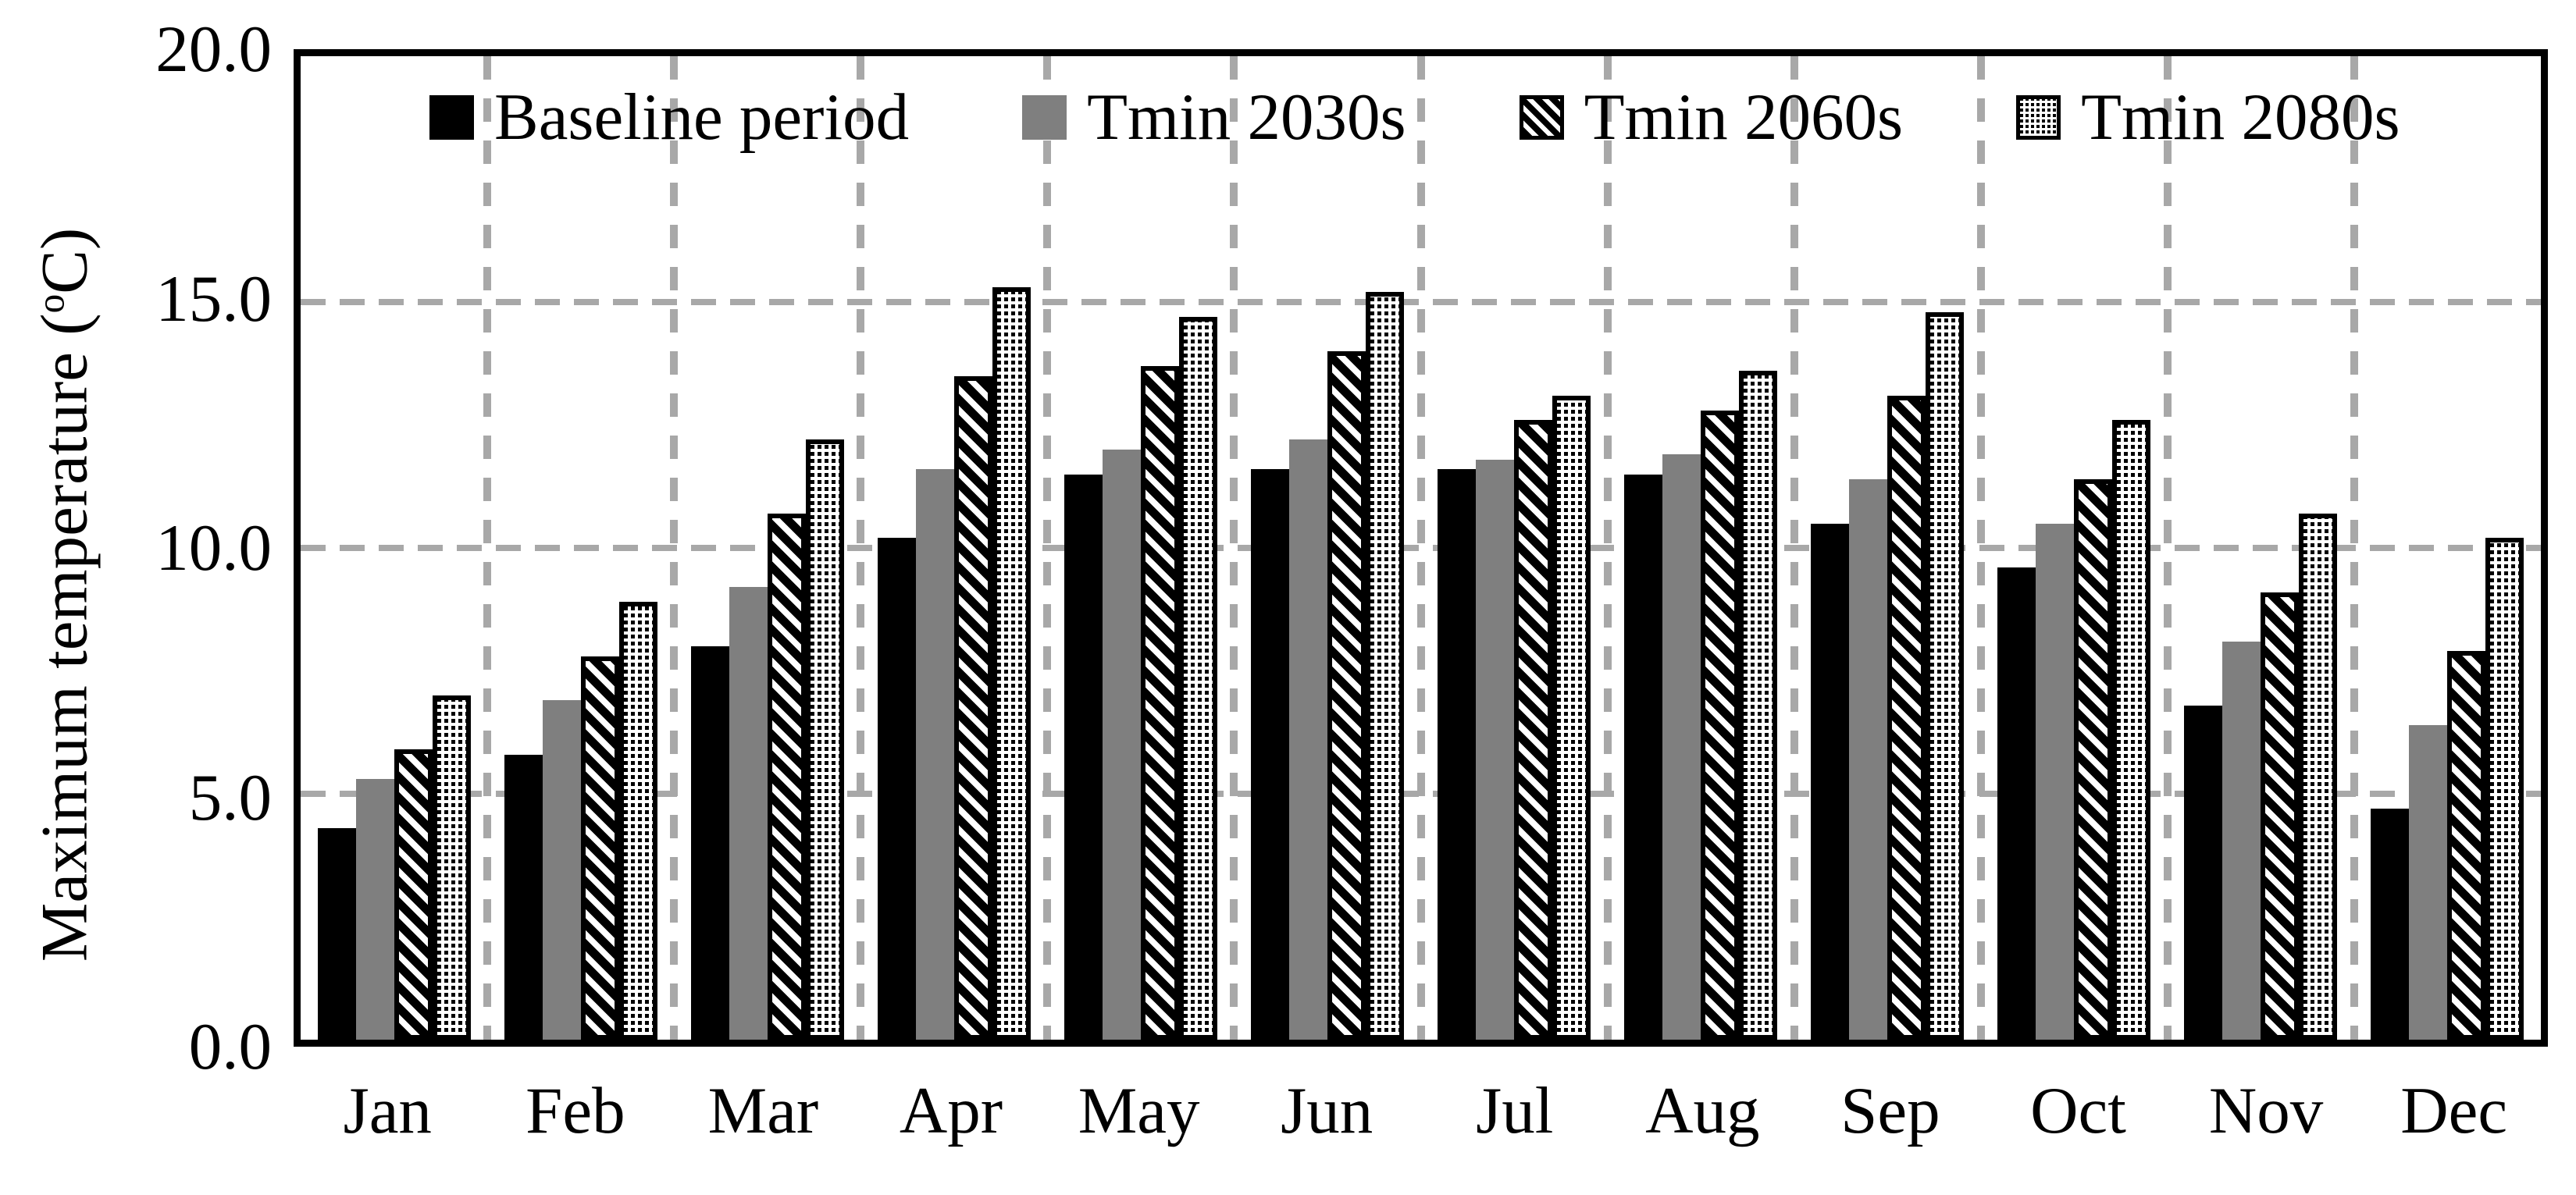 The image size is (2576, 1195). I want to click on x-tick-label-jun: Jun, so click(1328, 1110).